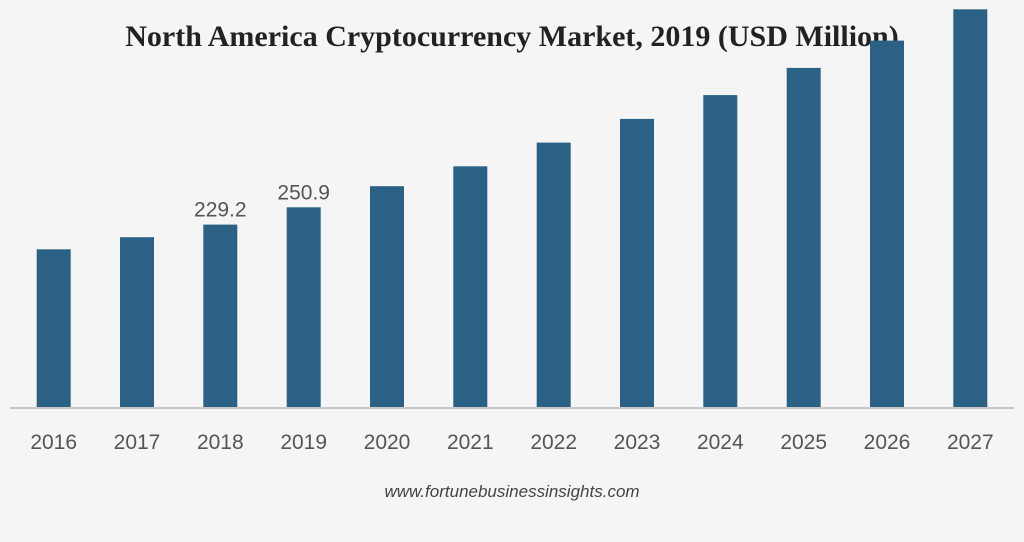  What do you see at coordinates (803, 238) in the screenshot?
I see `bar-2025` at bounding box center [803, 238].